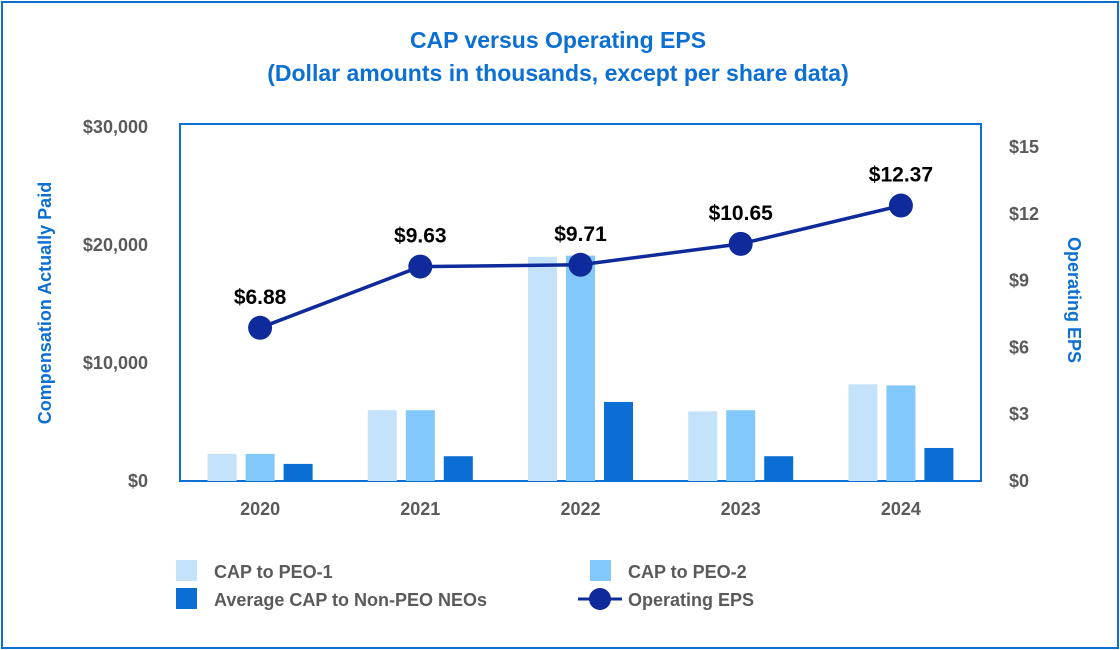 The width and height of the screenshot is (1120, 650). What do you see at coordinates (298, 472) in the screenshot?
I see `bar-average-cap-to-non-peo-neos-2020` at bounding box center [298, 472].